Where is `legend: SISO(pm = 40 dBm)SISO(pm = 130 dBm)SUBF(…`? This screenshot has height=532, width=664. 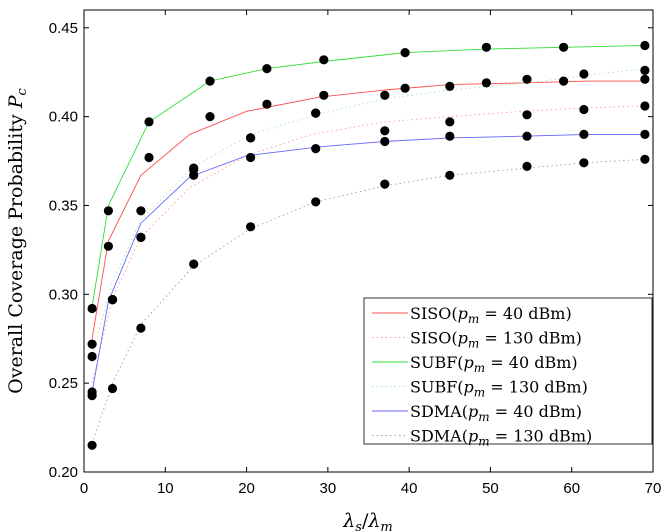 legend: SISO(pm = 40 dBm)SISO(pm = 130 dBm)SUBF(… is located at coordinates (508, 373).